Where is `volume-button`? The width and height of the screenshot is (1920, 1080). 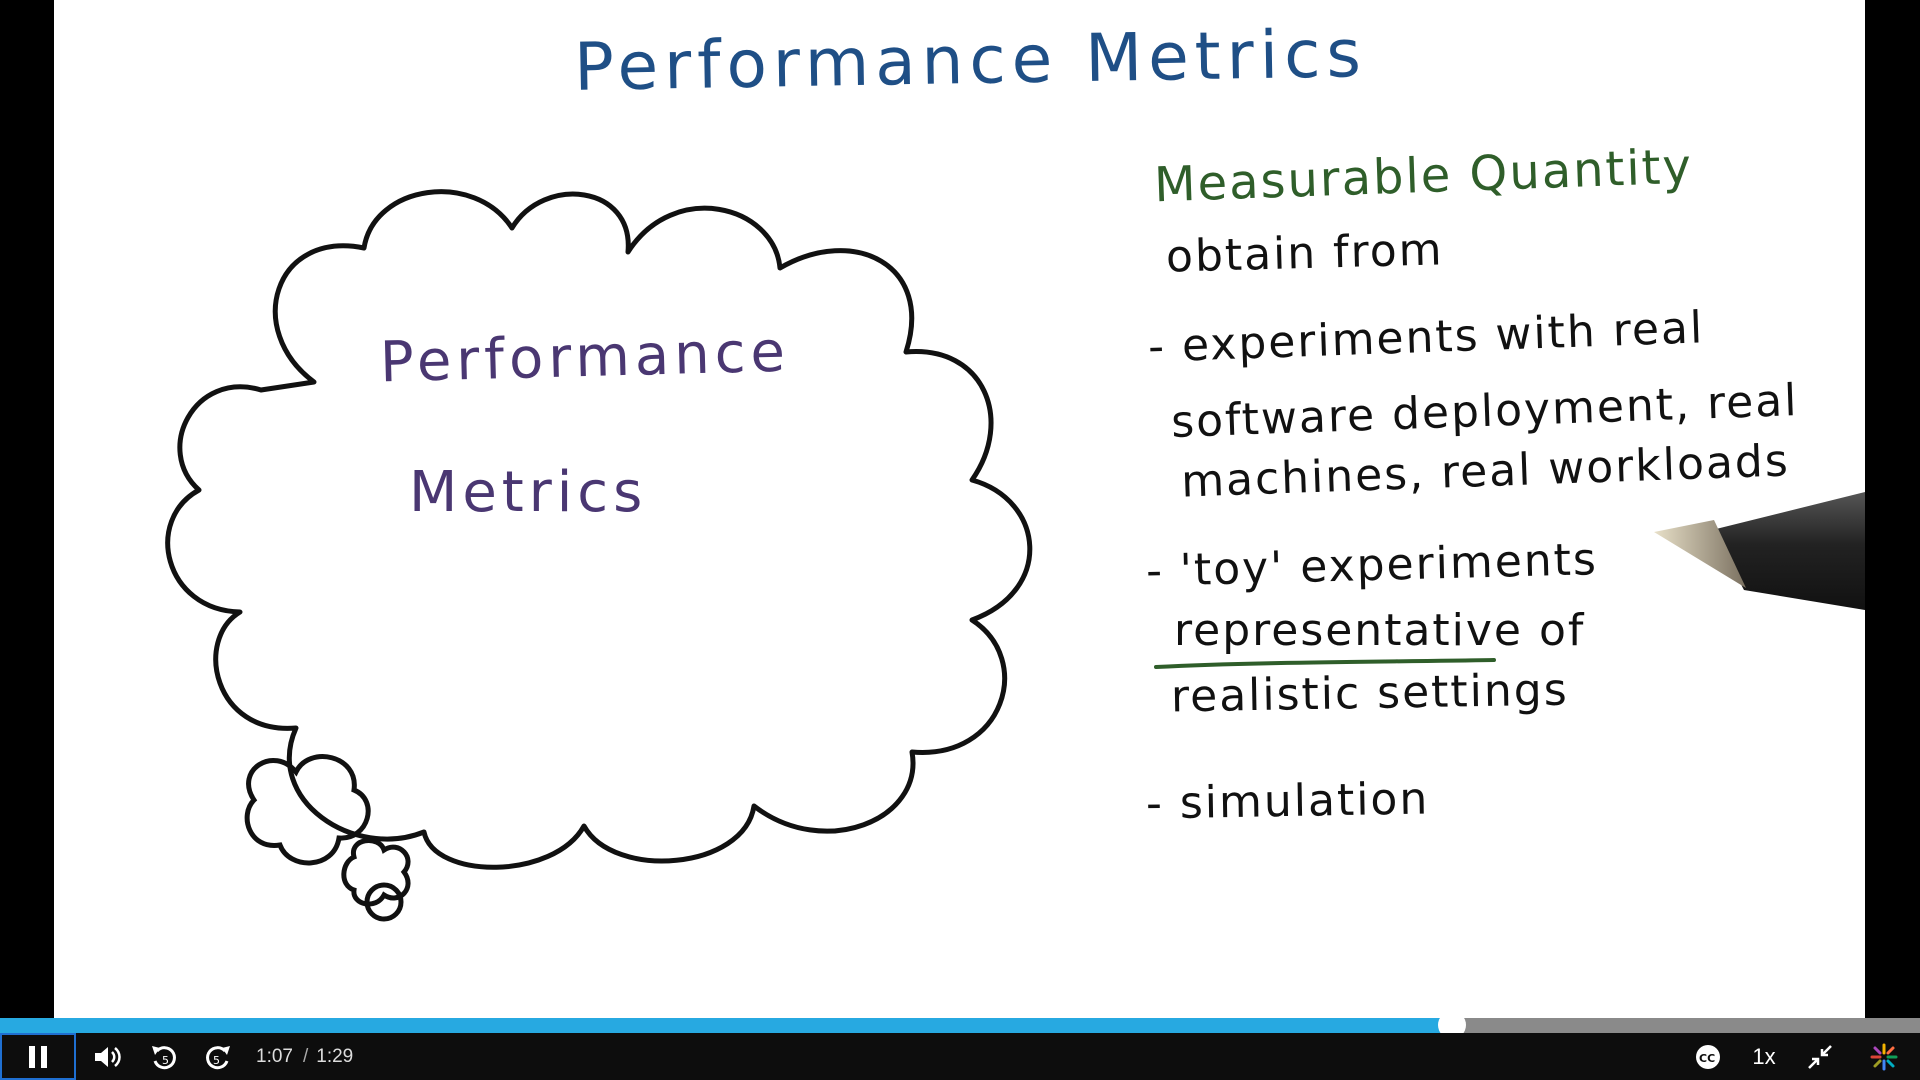
volume-button is located at coordinates (108, 1056).